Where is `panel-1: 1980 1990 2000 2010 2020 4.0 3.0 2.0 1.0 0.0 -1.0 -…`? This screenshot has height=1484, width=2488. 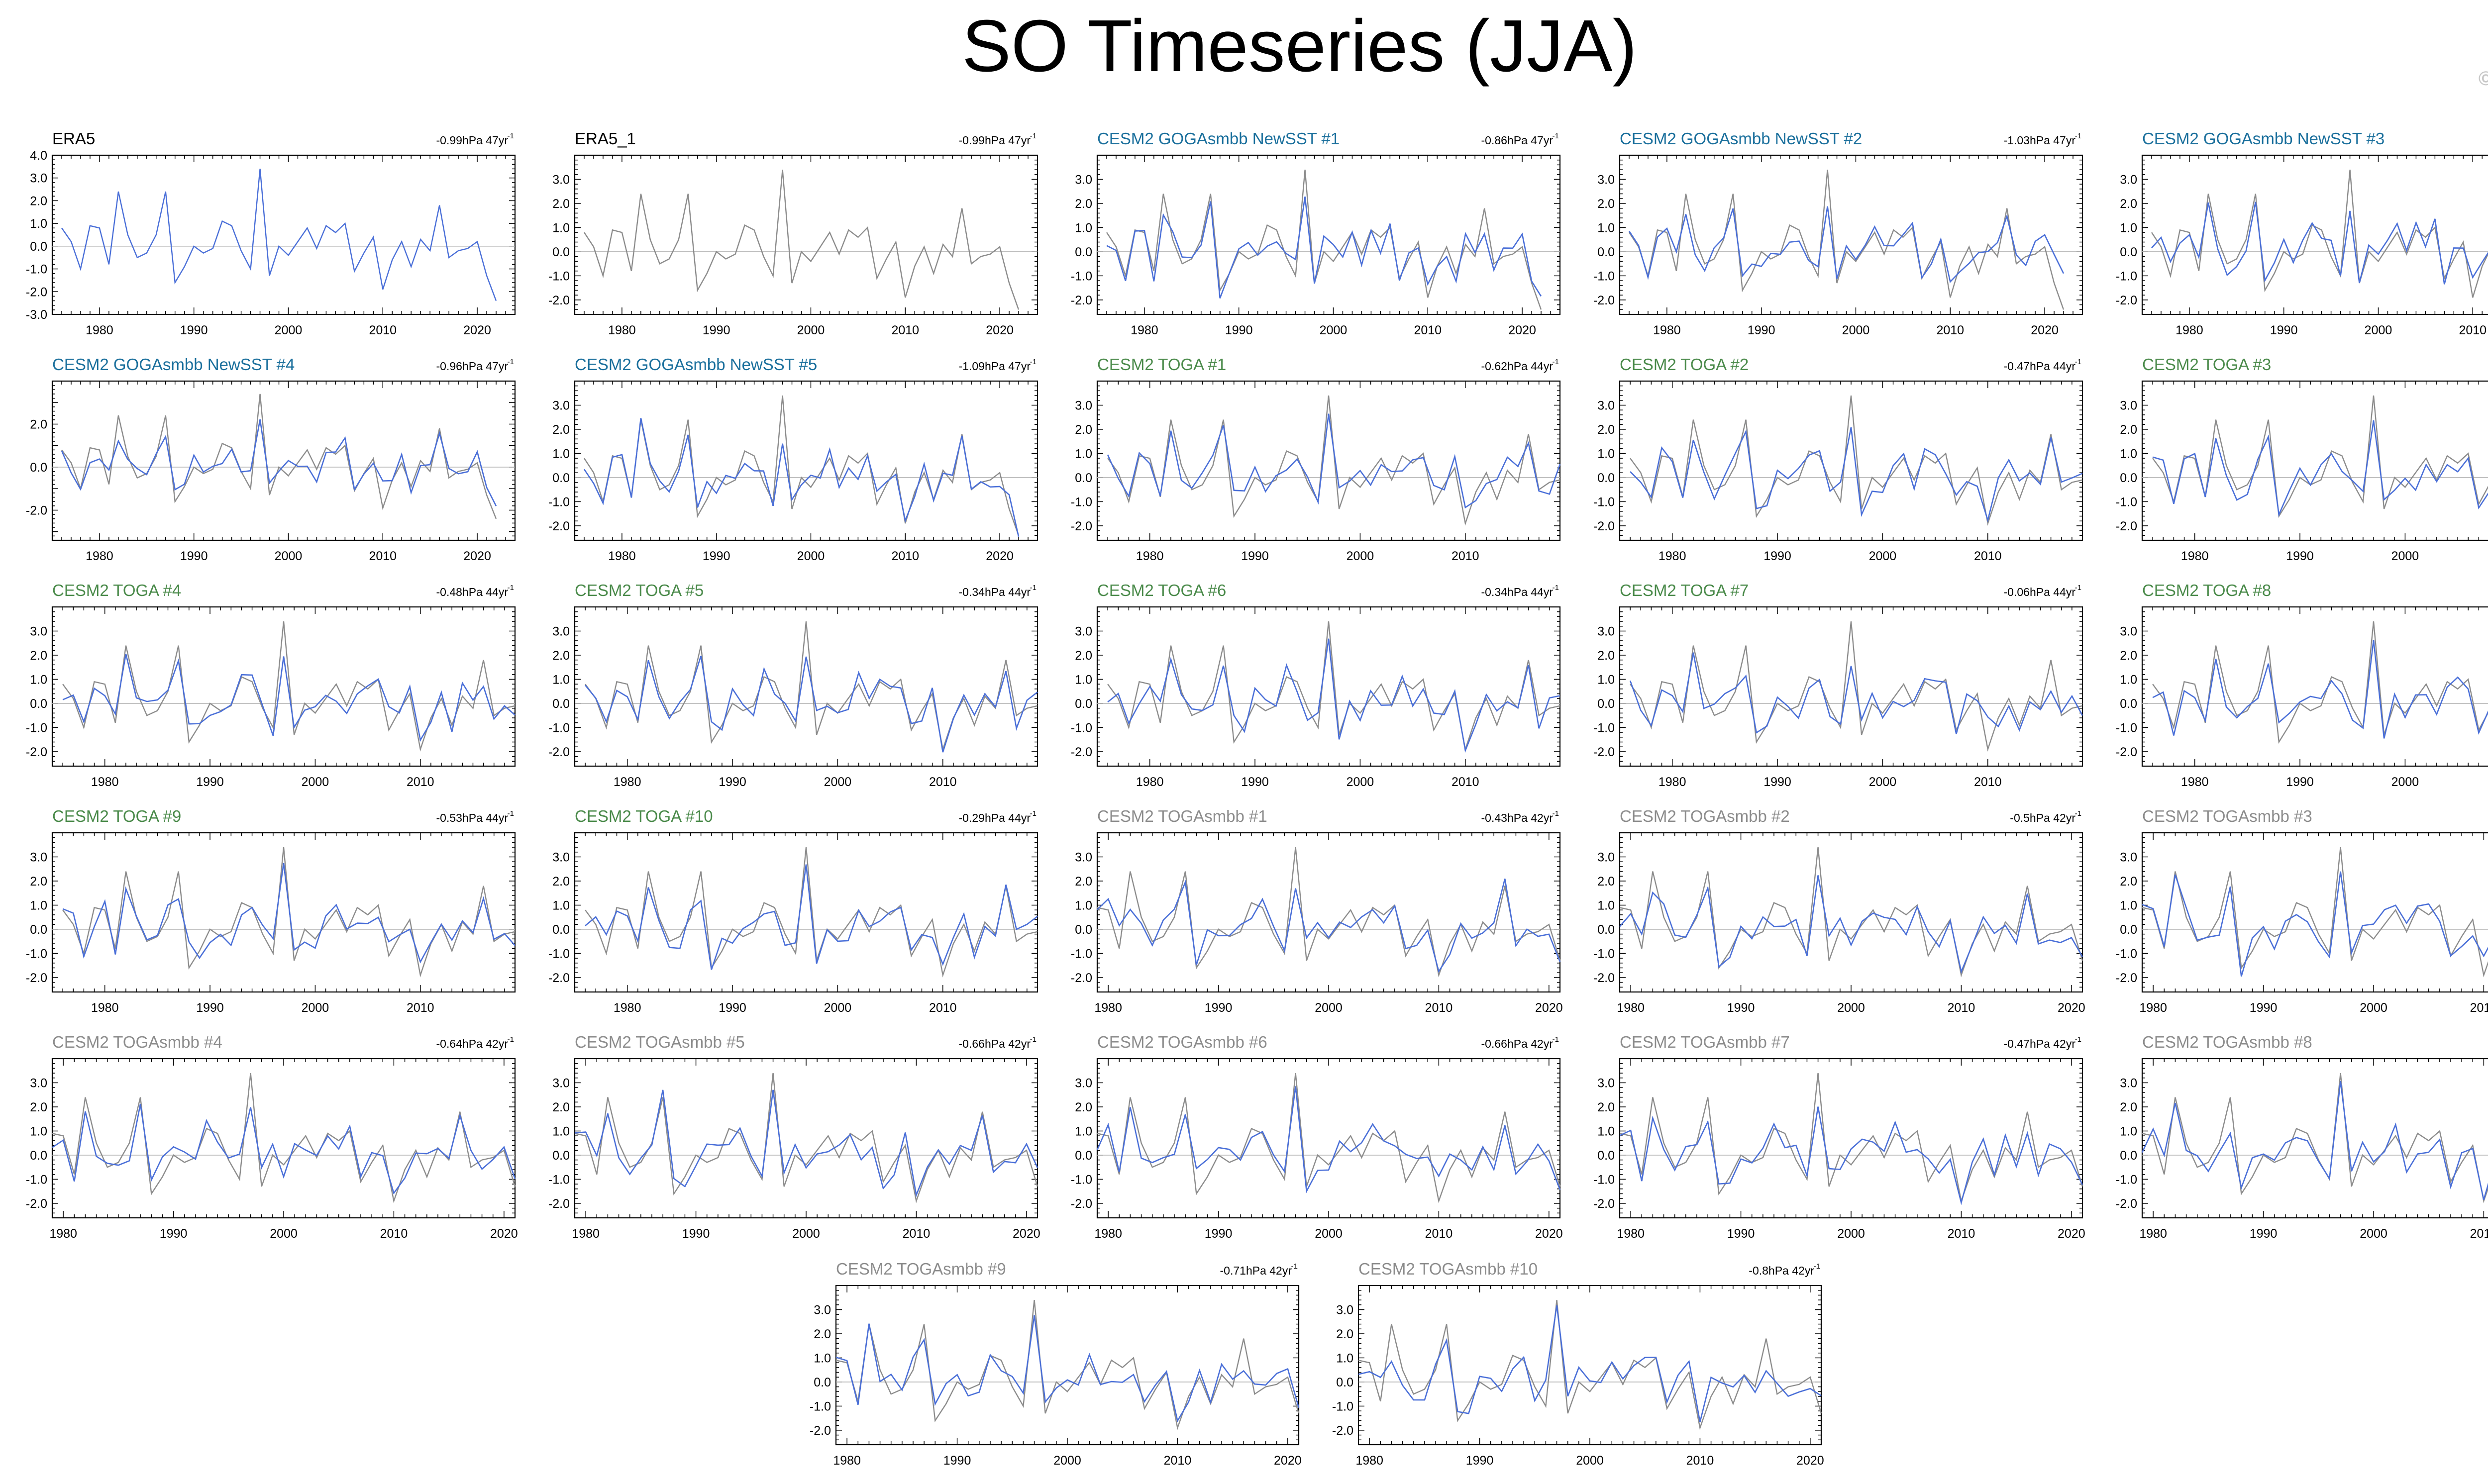 panel-1: 1980 1990 2000 2010 2020 4.0 3.0 2.0 1.0 0.0 -1.0 -… is located at coordinates (271, 233).